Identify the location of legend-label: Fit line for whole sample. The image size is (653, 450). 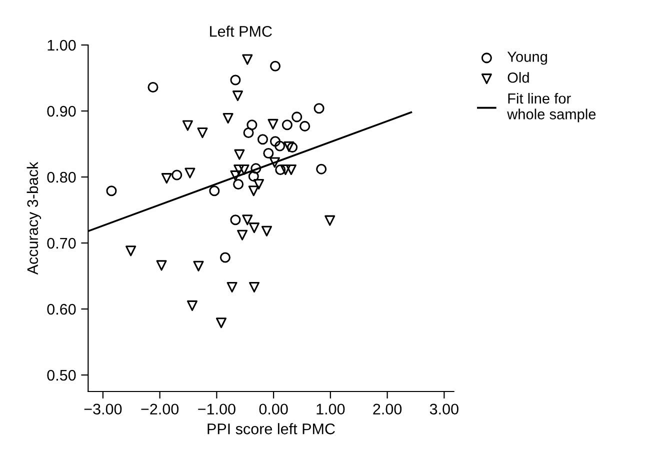
(551, 107).